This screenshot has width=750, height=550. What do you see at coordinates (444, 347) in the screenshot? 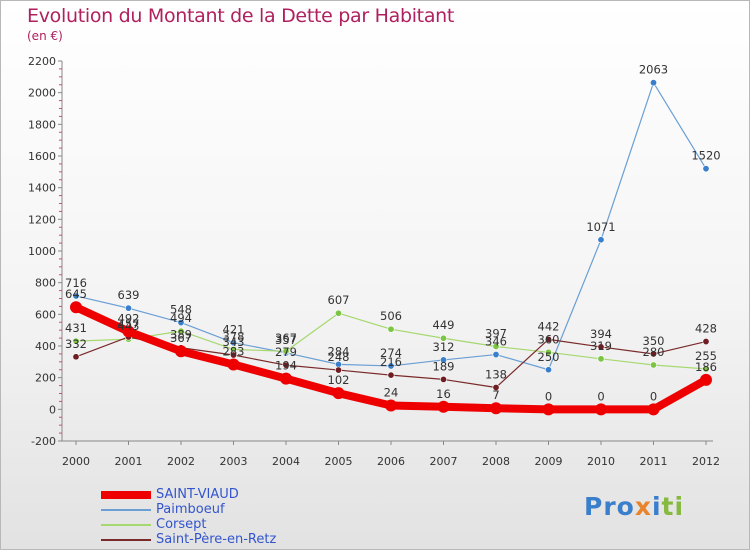
I see `data-label: 312` at bounding box center [444, 347].